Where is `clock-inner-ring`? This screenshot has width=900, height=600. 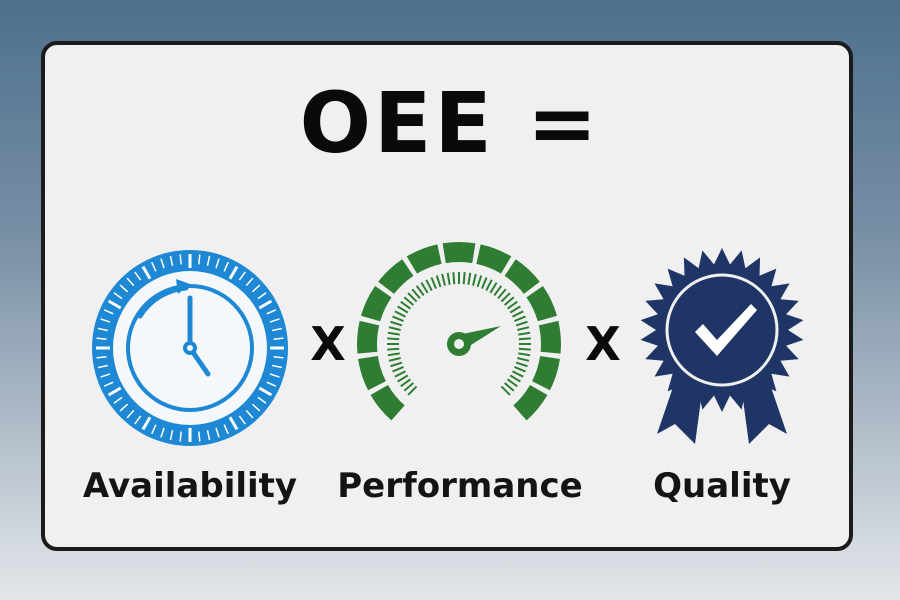 clock-inner-ring is located at coordinates (190, 348).